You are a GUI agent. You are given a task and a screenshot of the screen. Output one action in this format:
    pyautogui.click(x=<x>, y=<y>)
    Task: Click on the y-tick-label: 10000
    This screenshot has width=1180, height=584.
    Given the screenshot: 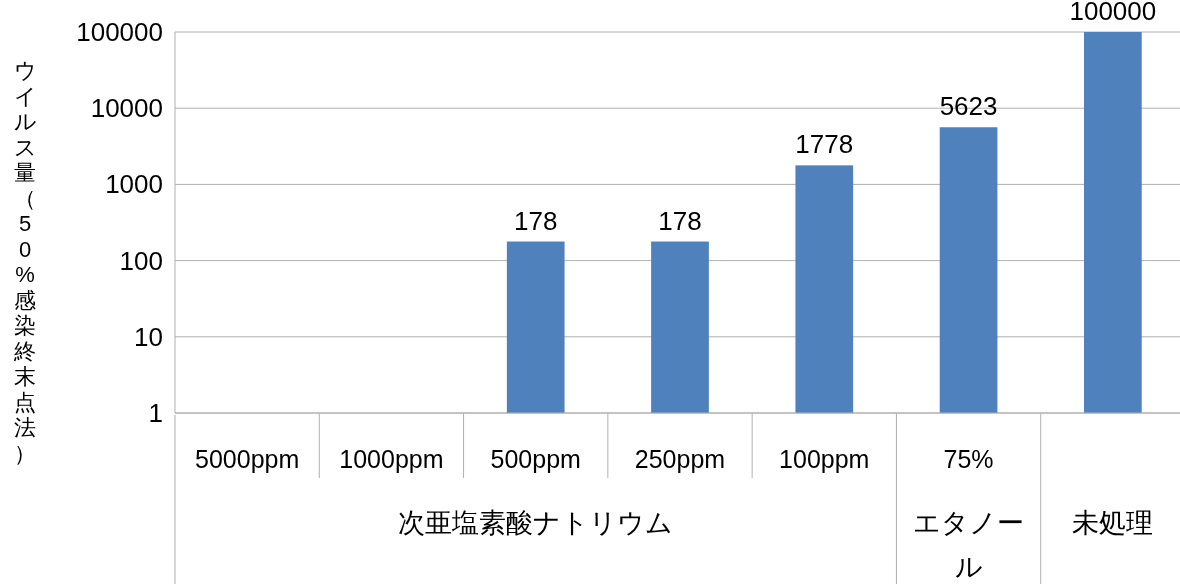 What is the action you would take?
    pyautogui.click(x=126, y=108)
    